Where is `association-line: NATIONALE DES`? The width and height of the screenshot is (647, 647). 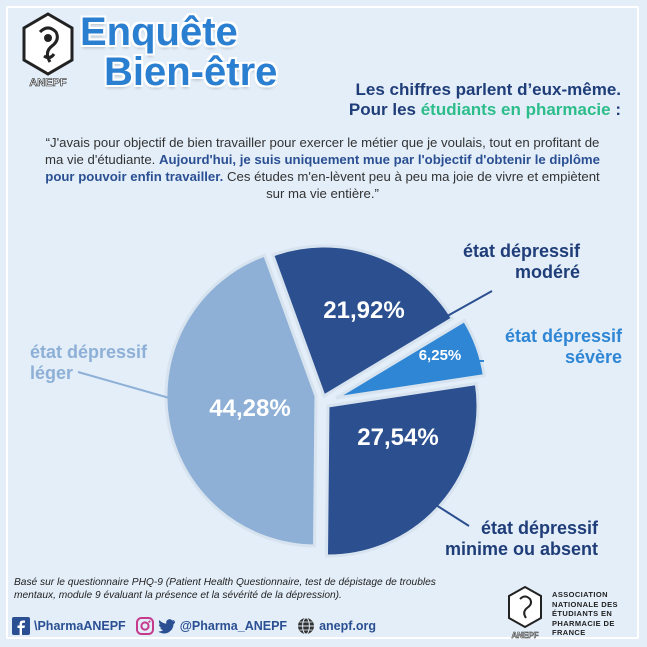 association-line: NATIONALE DES is located at coordinates (585, 604).